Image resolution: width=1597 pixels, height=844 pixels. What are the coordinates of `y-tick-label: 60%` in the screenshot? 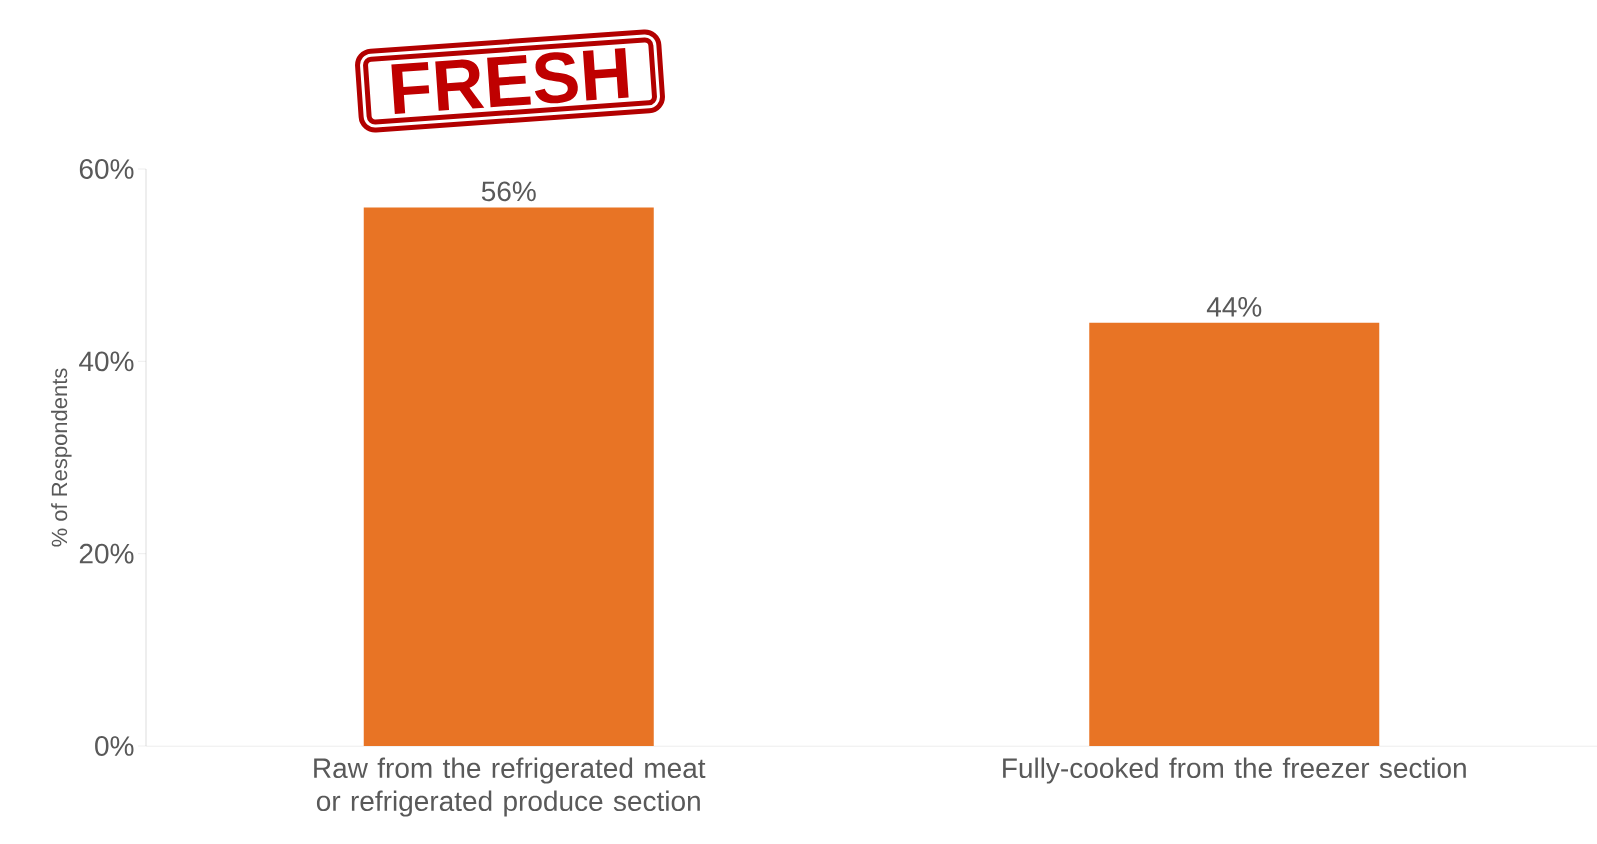 It's located at (106, 169).